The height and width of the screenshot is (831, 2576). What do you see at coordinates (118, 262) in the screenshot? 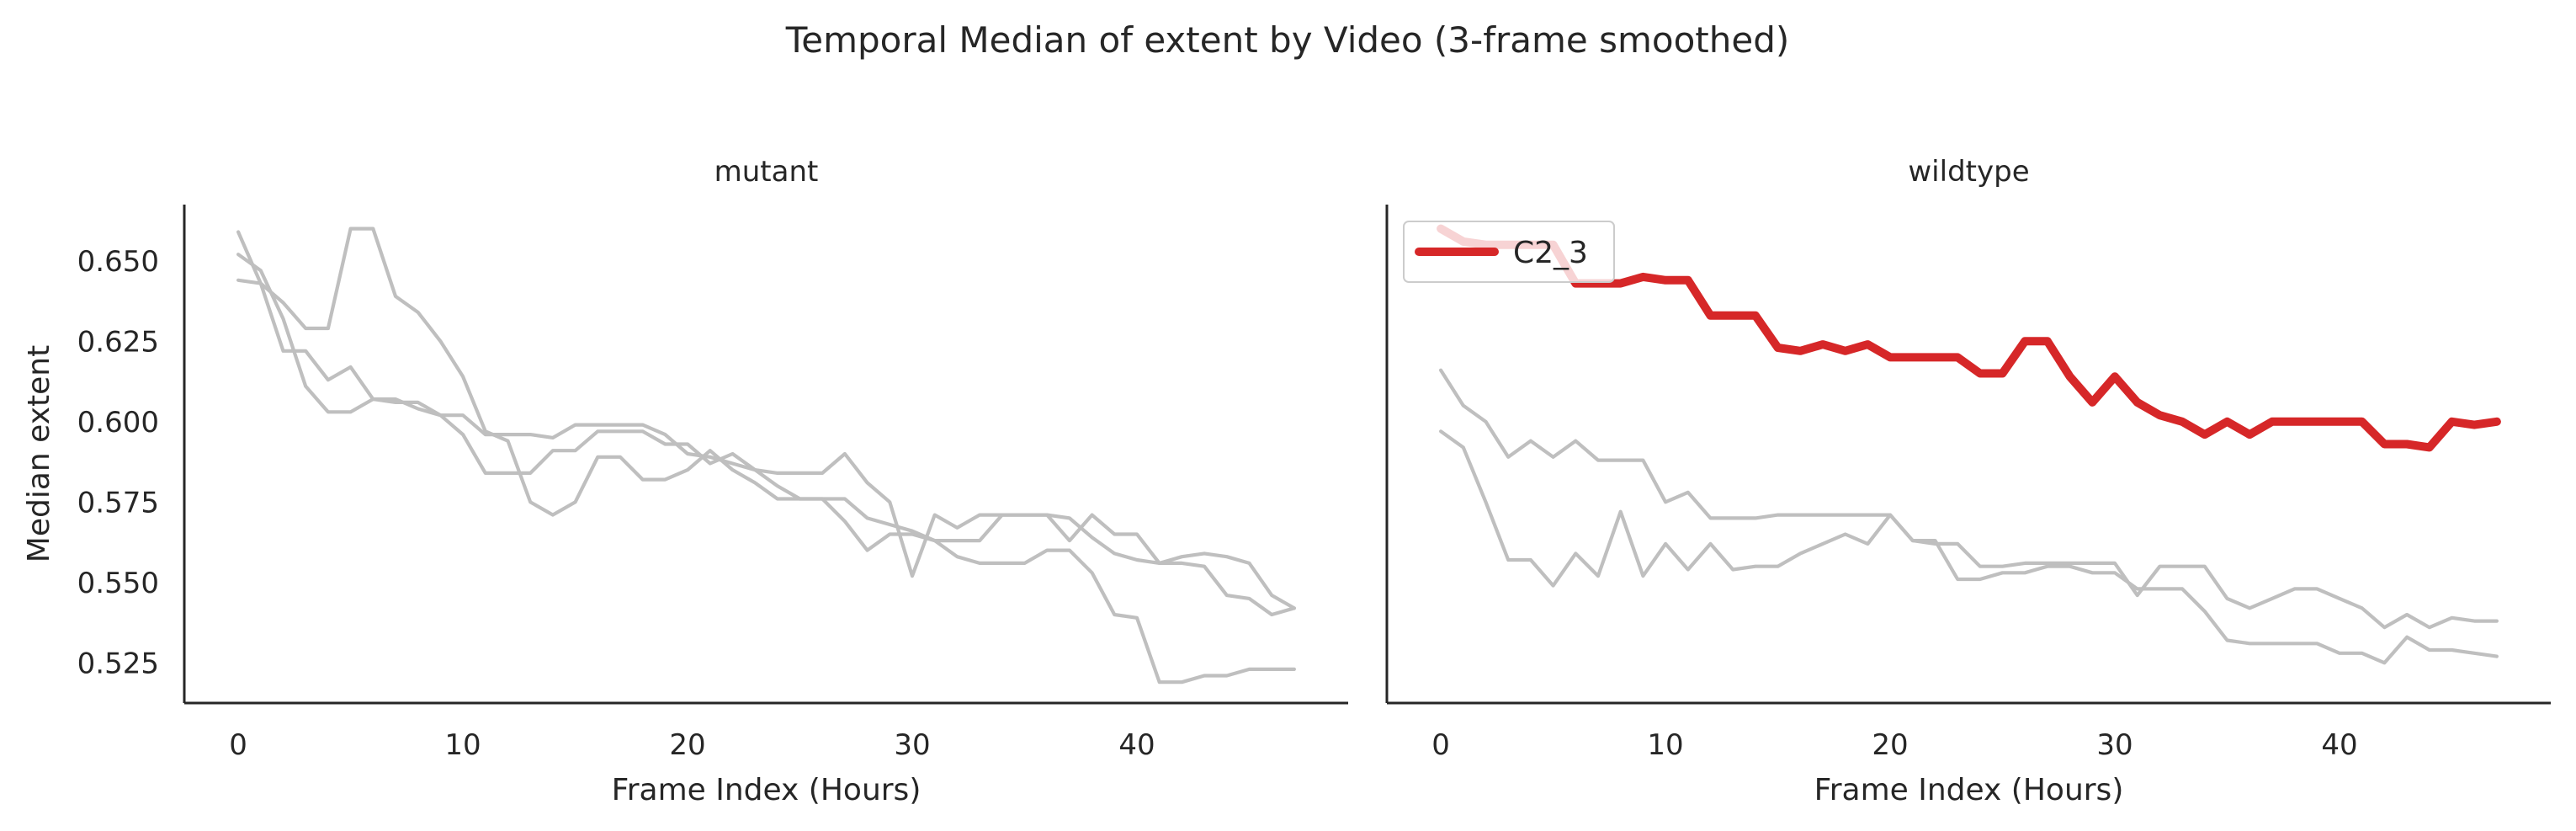
I see `y-tick-label: 0.650` at bounding box center [118, 262].